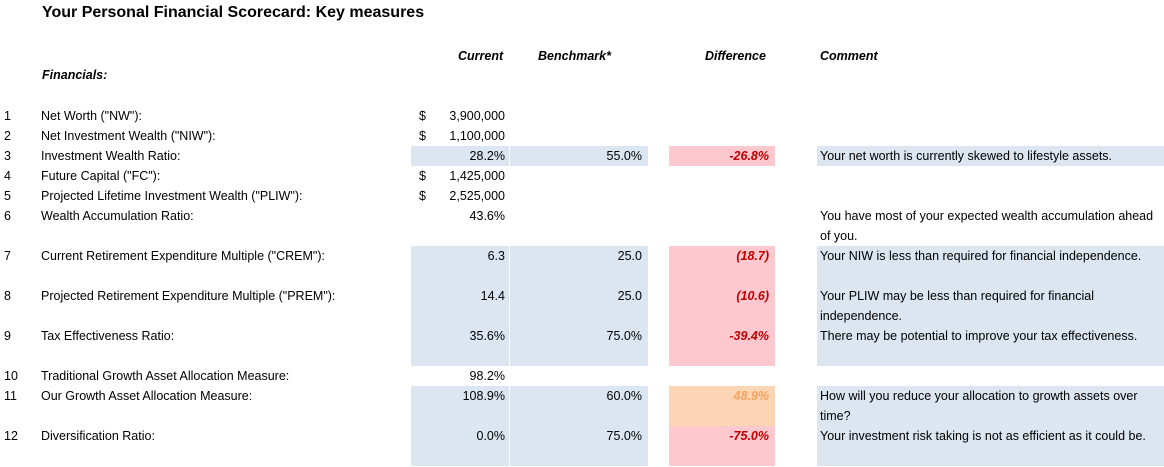  What do you see at coordinates (722, 266) in the screenshot?
I see `difference-value: (18.7)` at bounding box center [722, 266].